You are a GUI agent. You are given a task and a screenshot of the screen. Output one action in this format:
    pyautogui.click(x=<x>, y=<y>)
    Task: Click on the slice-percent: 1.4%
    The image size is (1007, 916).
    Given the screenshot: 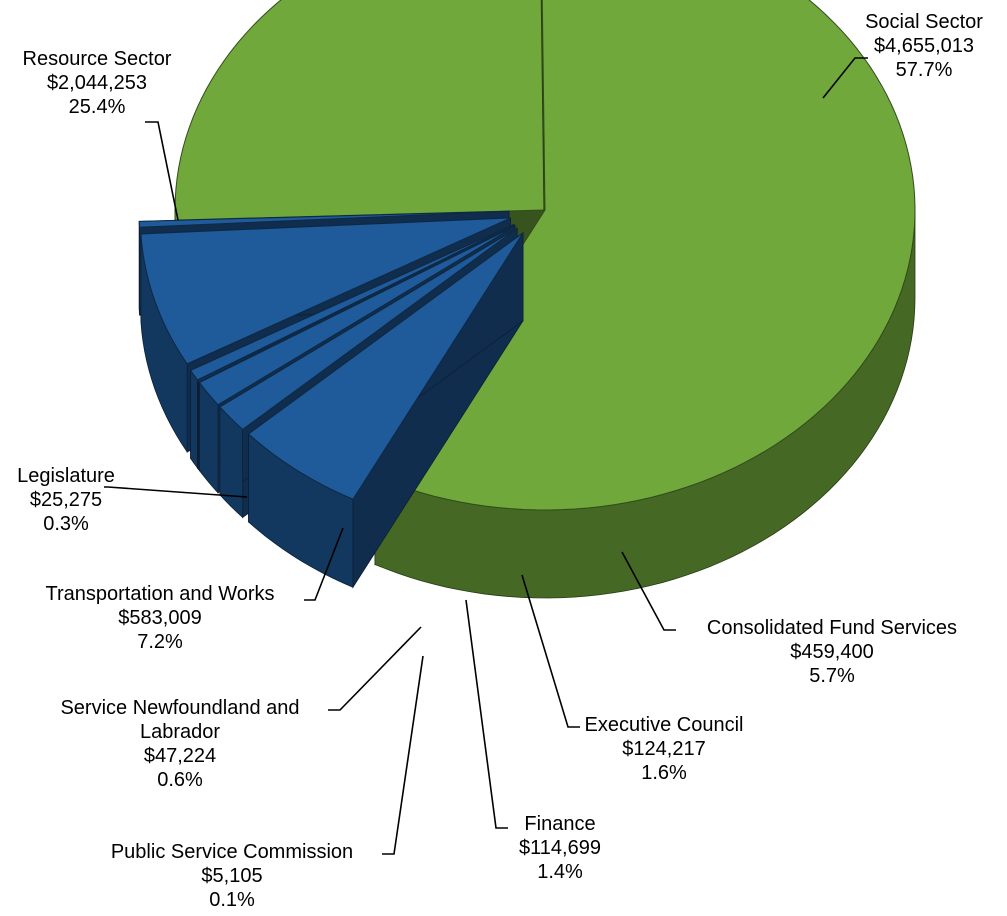 What is the action you would take?
    pyautogui.click(x=560, y=872)
    